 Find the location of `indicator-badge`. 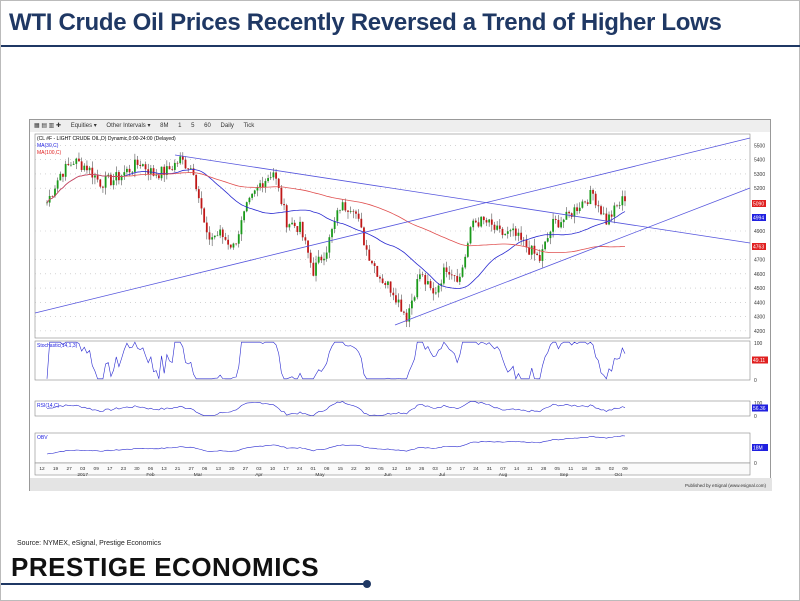

indicator-badge is located at coordinates (760, 447).